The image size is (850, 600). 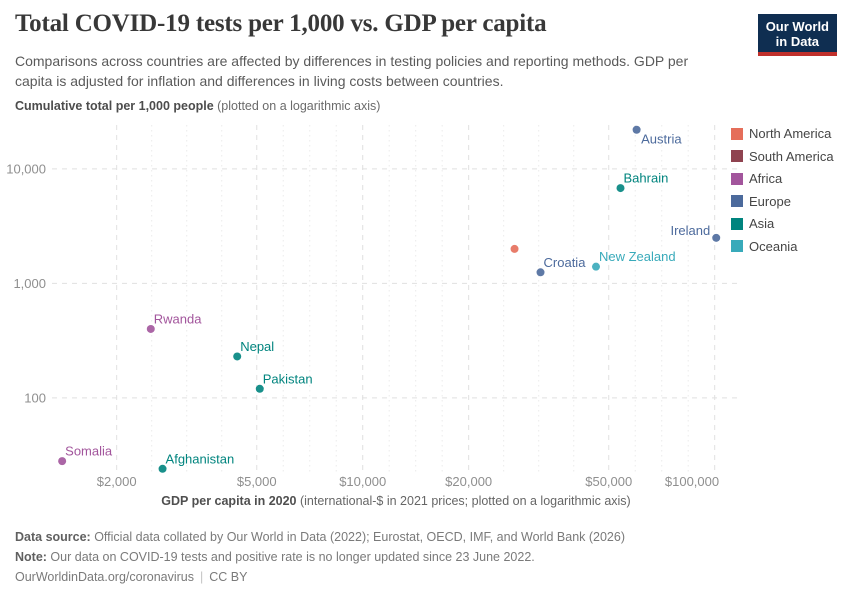 What do you see at coordinates (257, 481) in the screenshot?
I see `x-tick-label: $5,000` at bounding box center [257, 481].